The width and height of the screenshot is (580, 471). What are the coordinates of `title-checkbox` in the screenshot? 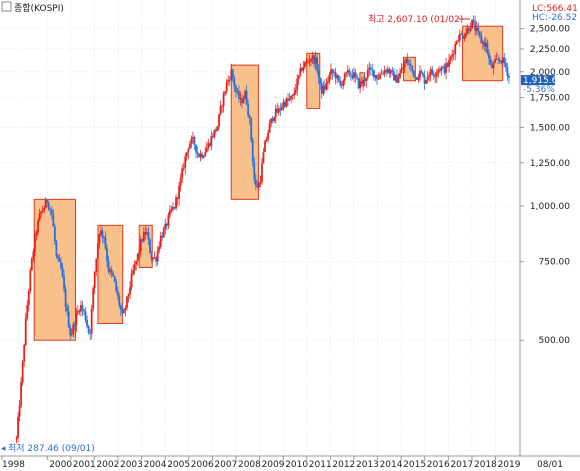 It's located at (6, 6).